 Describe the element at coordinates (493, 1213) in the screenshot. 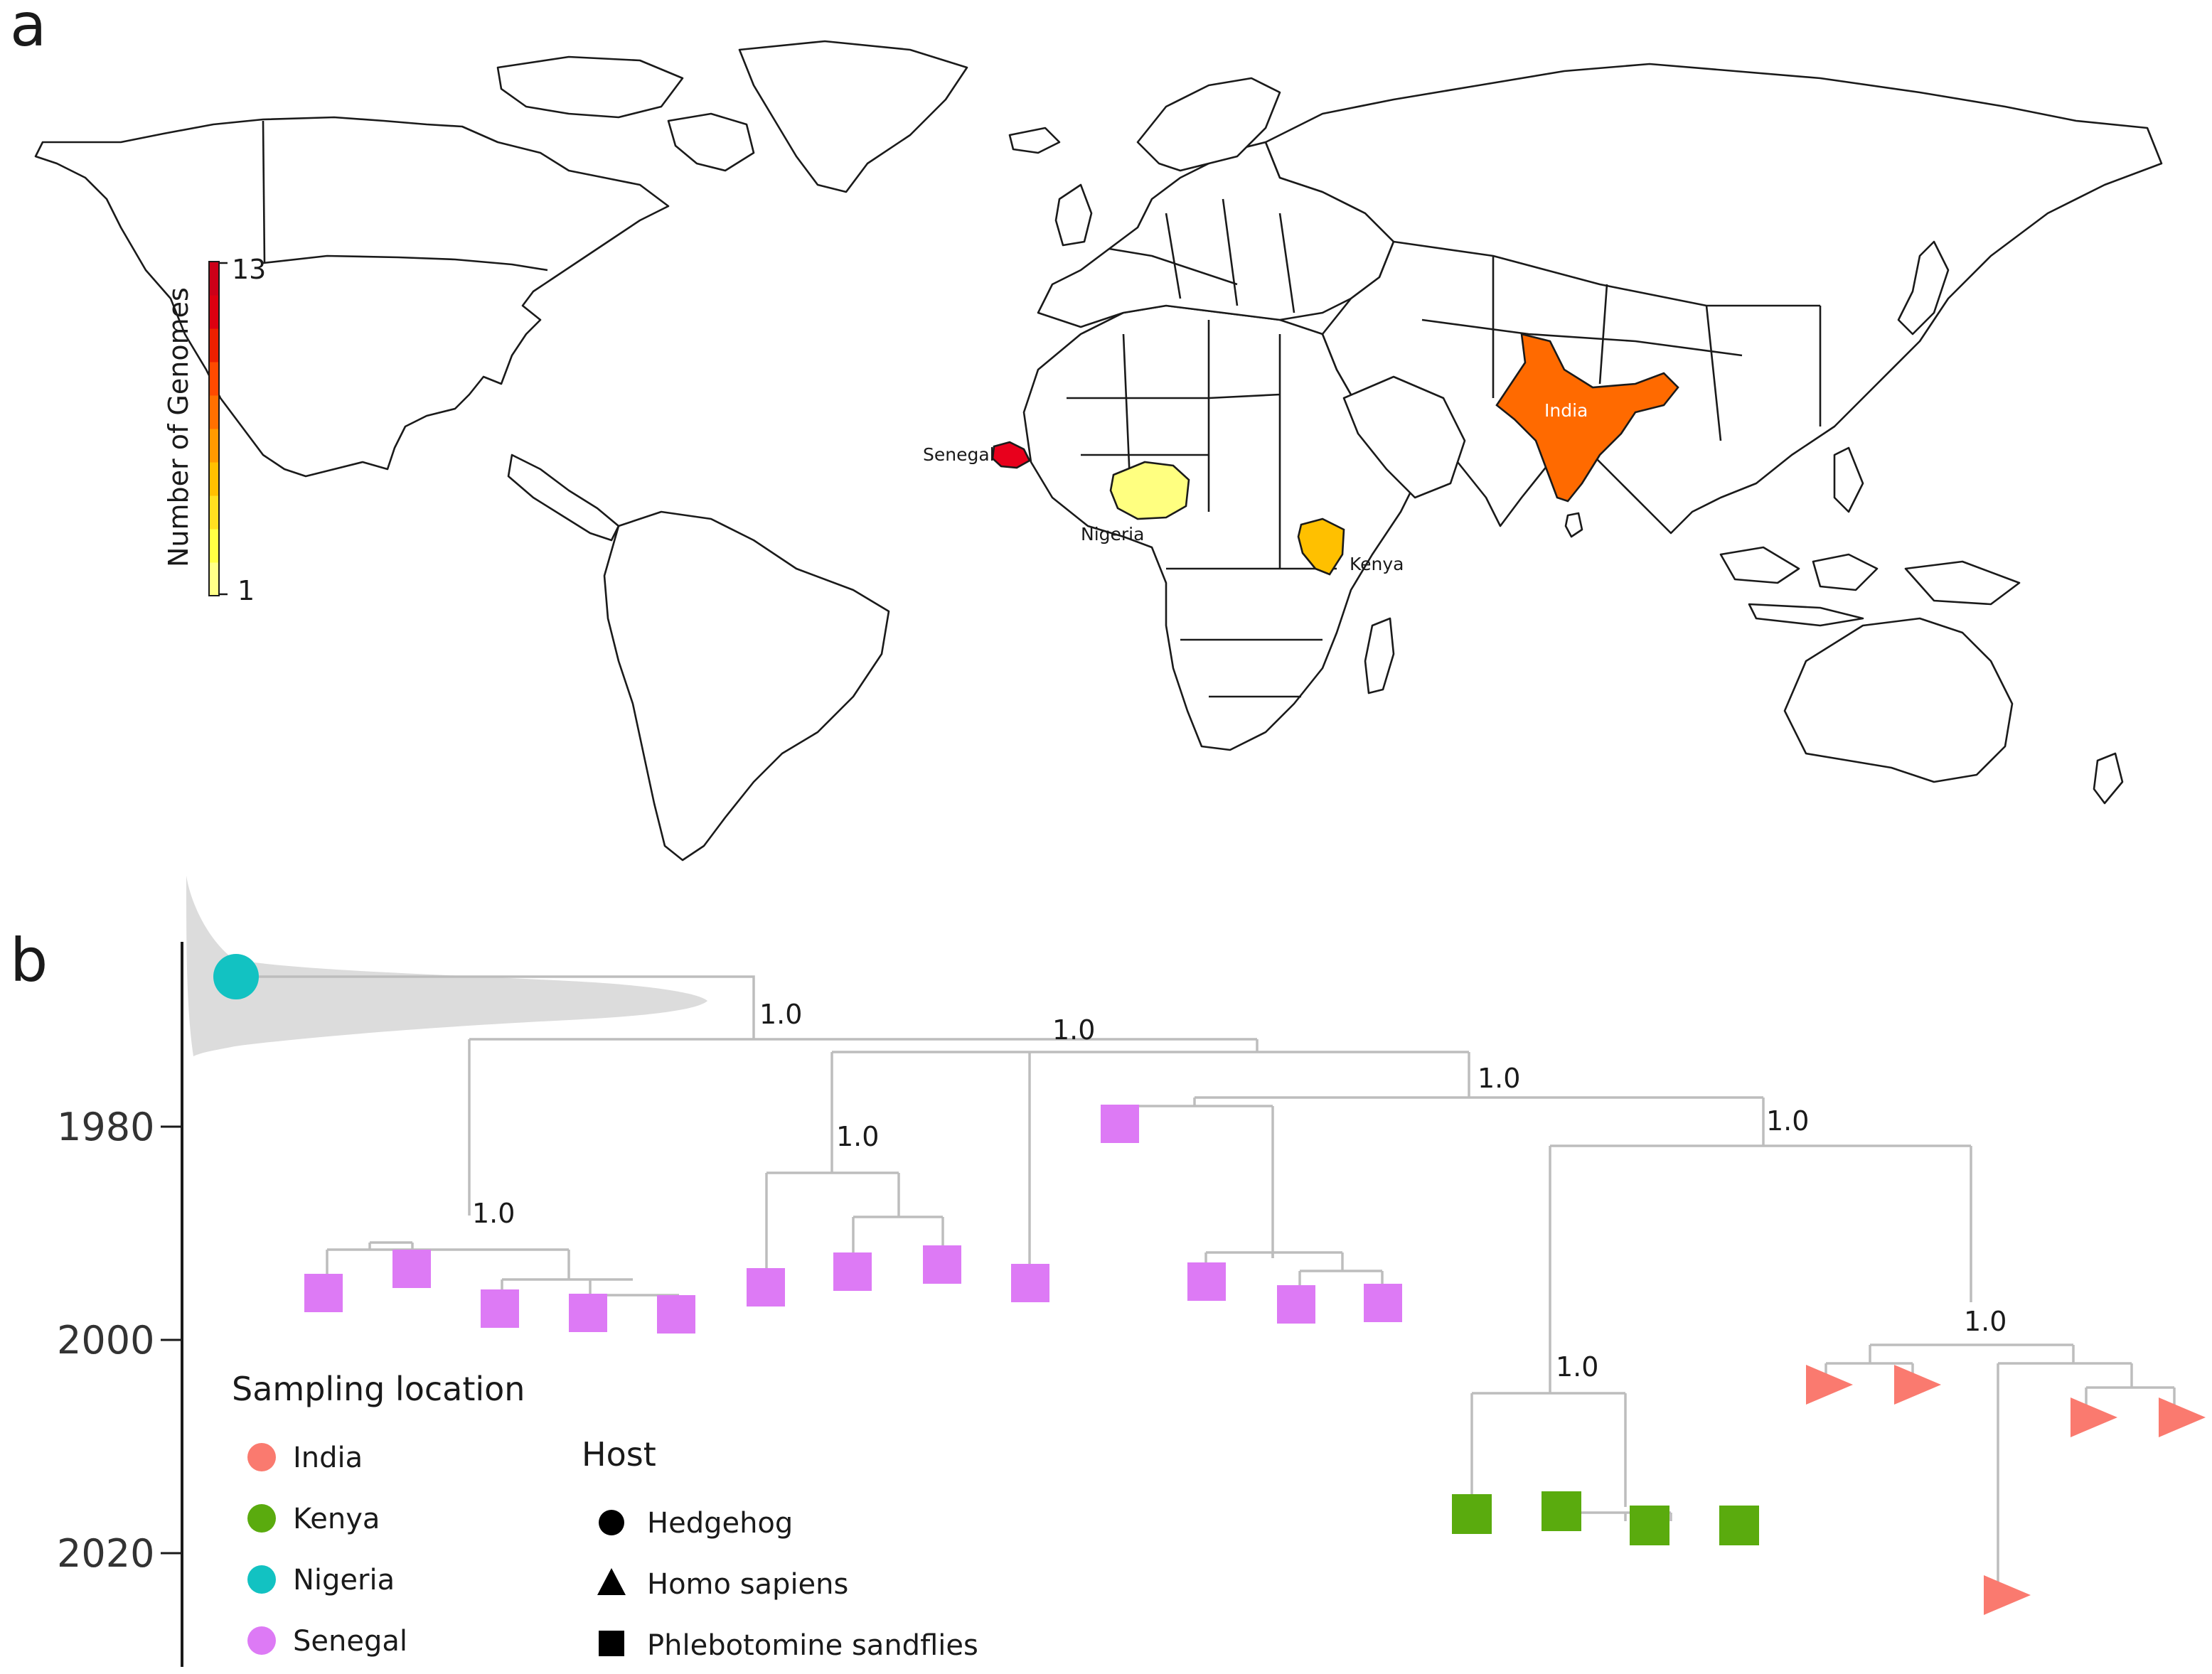

I see `support-label-senegal-a: 1.0` at that location.